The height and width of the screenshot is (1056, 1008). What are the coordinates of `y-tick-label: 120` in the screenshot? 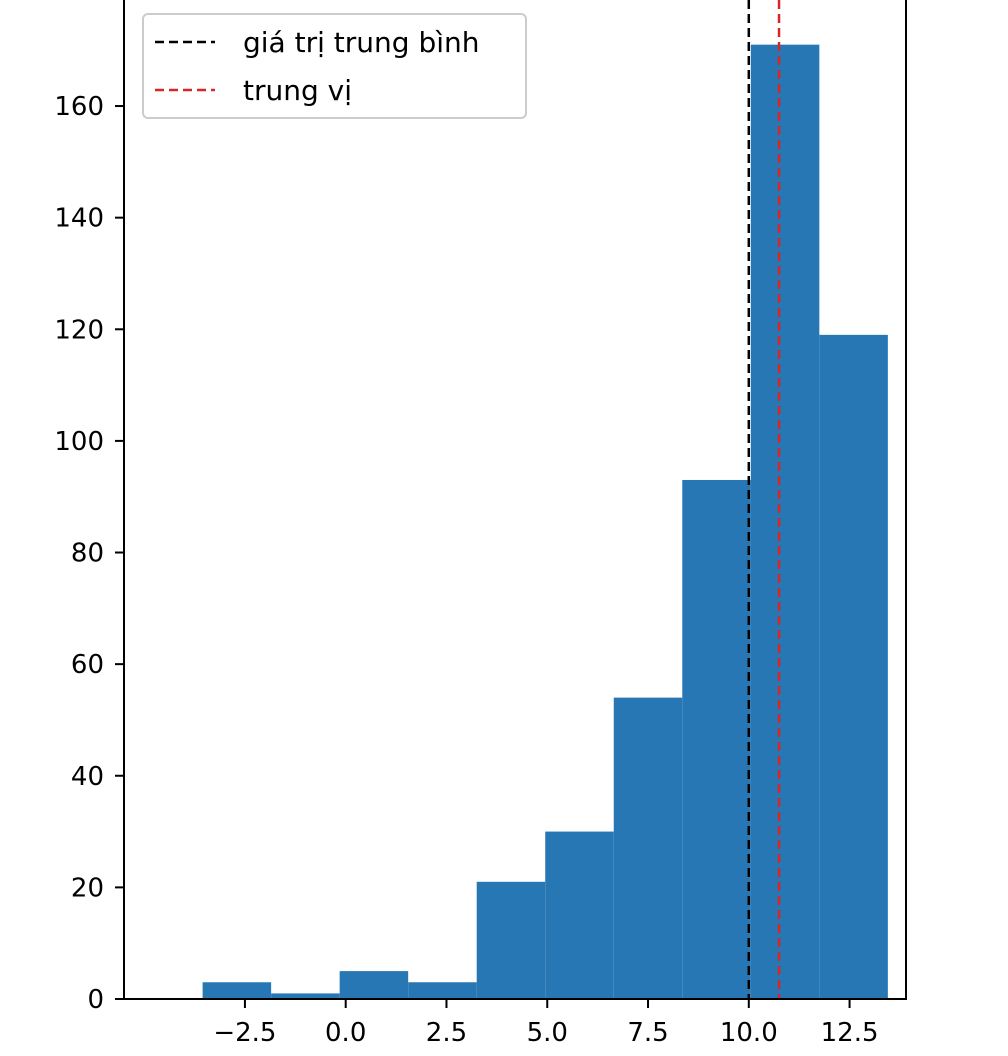 It's located at (79, 330).